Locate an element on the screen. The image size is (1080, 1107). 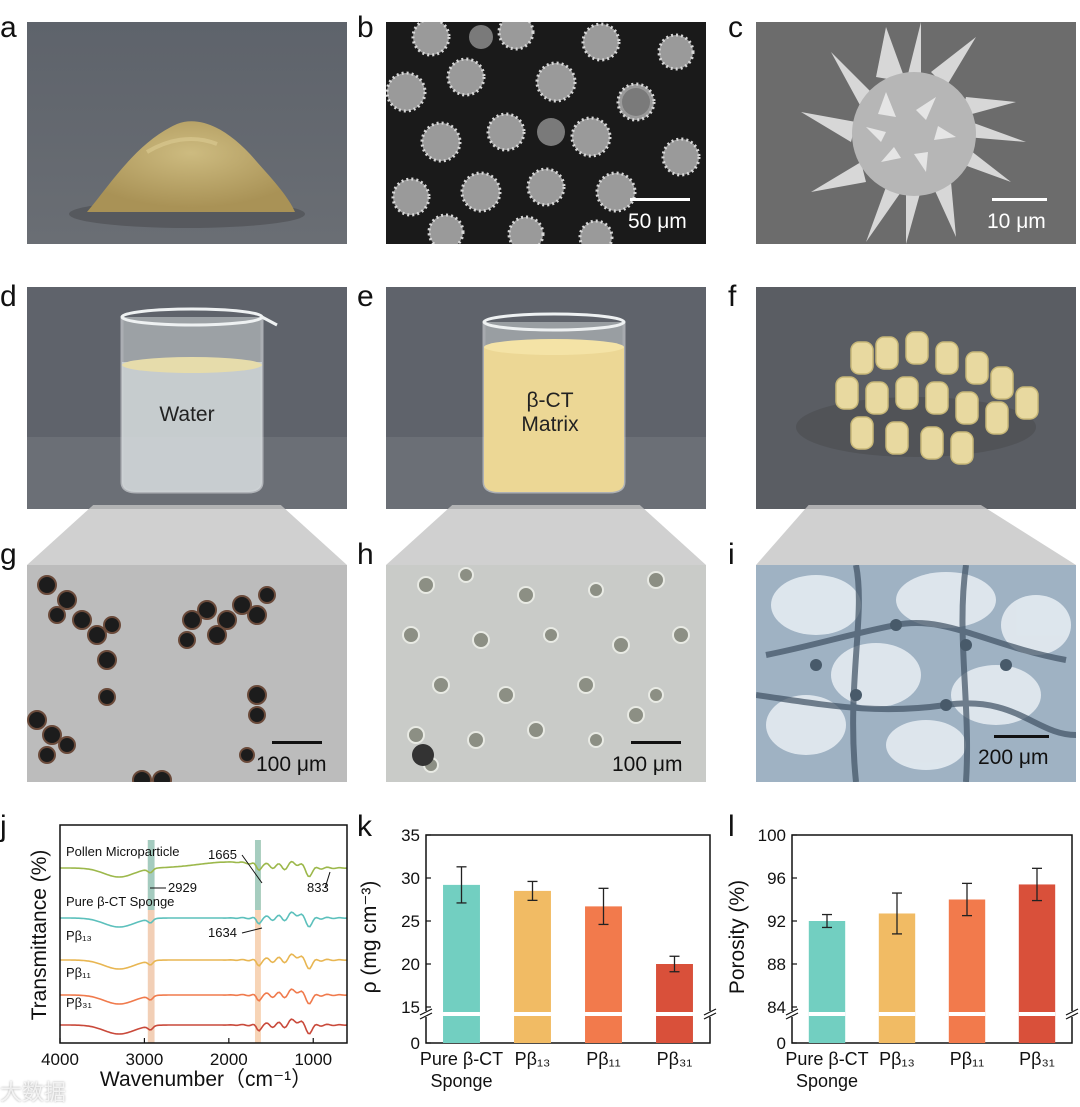
porosity-ytick-label-96: 96 is located at coordinates (776, 878).